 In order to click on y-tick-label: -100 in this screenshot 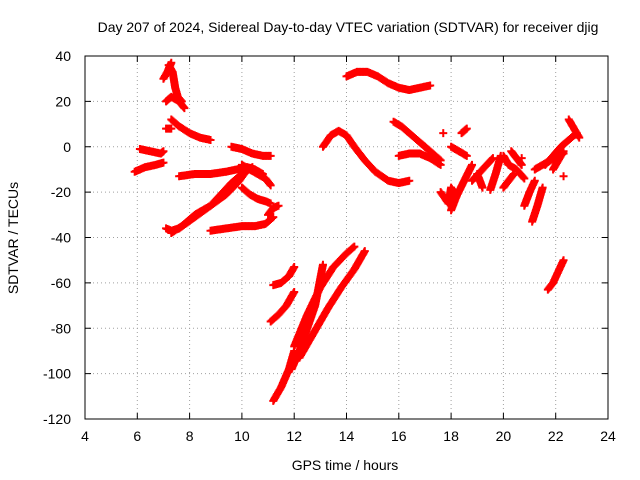, I will do `click(57, 374)`.